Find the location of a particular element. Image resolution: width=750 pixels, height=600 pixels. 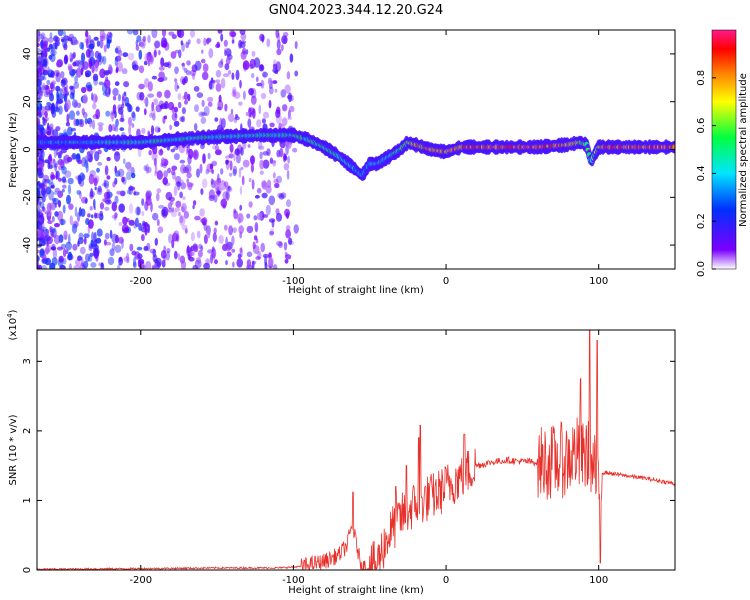

colorbar-gradient is located at coordinates (724, 149).